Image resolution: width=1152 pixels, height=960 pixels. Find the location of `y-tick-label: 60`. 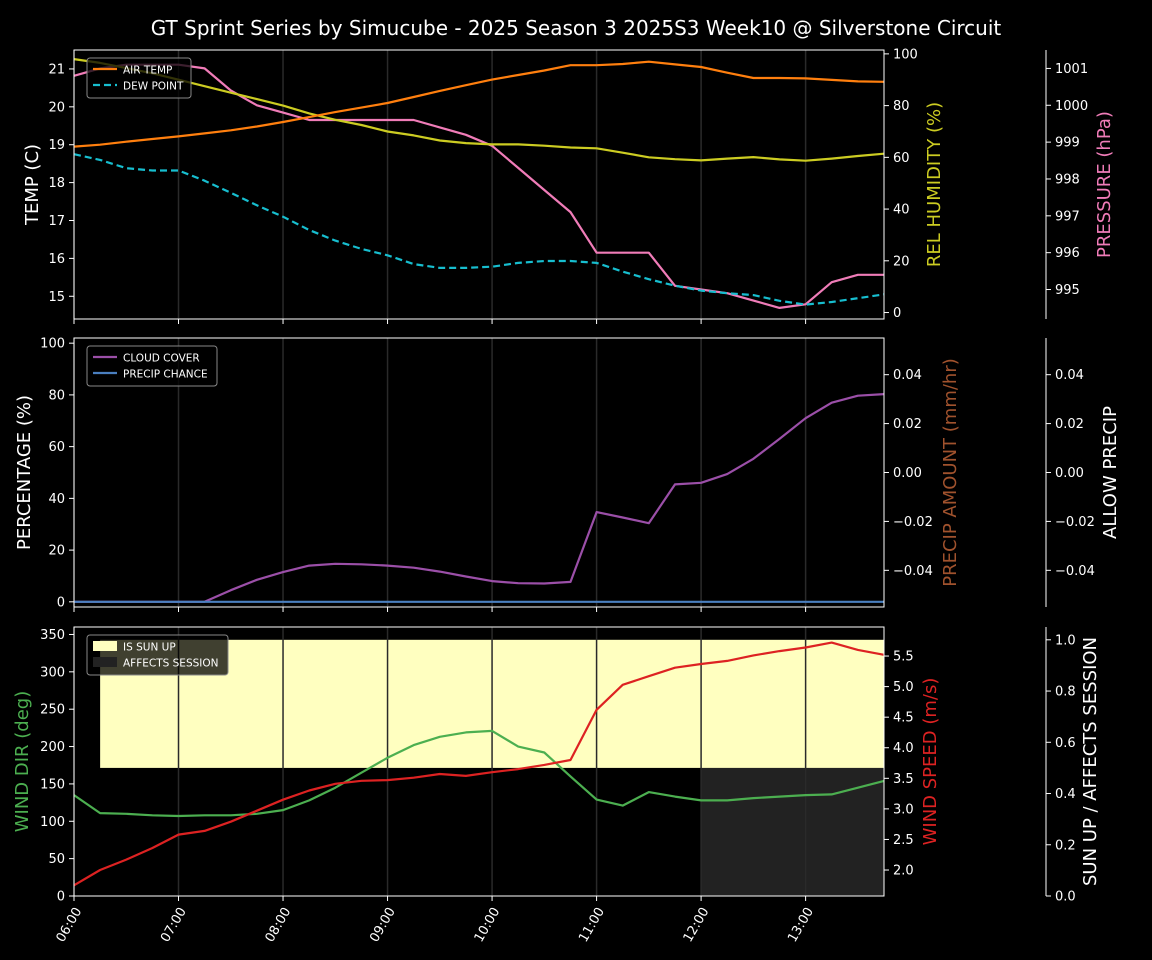

y-tick-label: 60 is located at coordinates (56, 447).